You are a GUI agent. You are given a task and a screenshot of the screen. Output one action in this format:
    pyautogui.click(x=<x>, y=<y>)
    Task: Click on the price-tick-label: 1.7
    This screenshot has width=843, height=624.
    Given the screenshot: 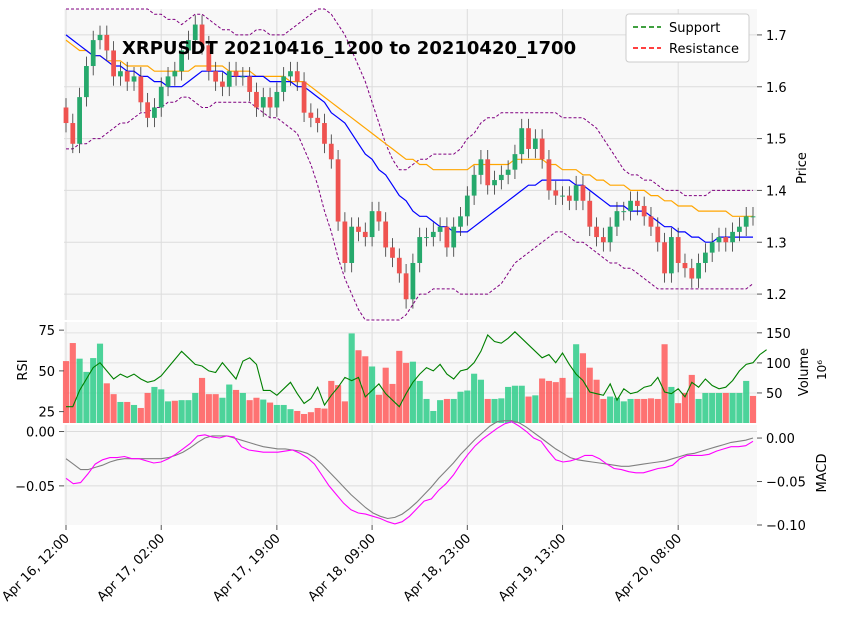 What is the action you would take?
    pyautogui.click(x=776, y=36)
    